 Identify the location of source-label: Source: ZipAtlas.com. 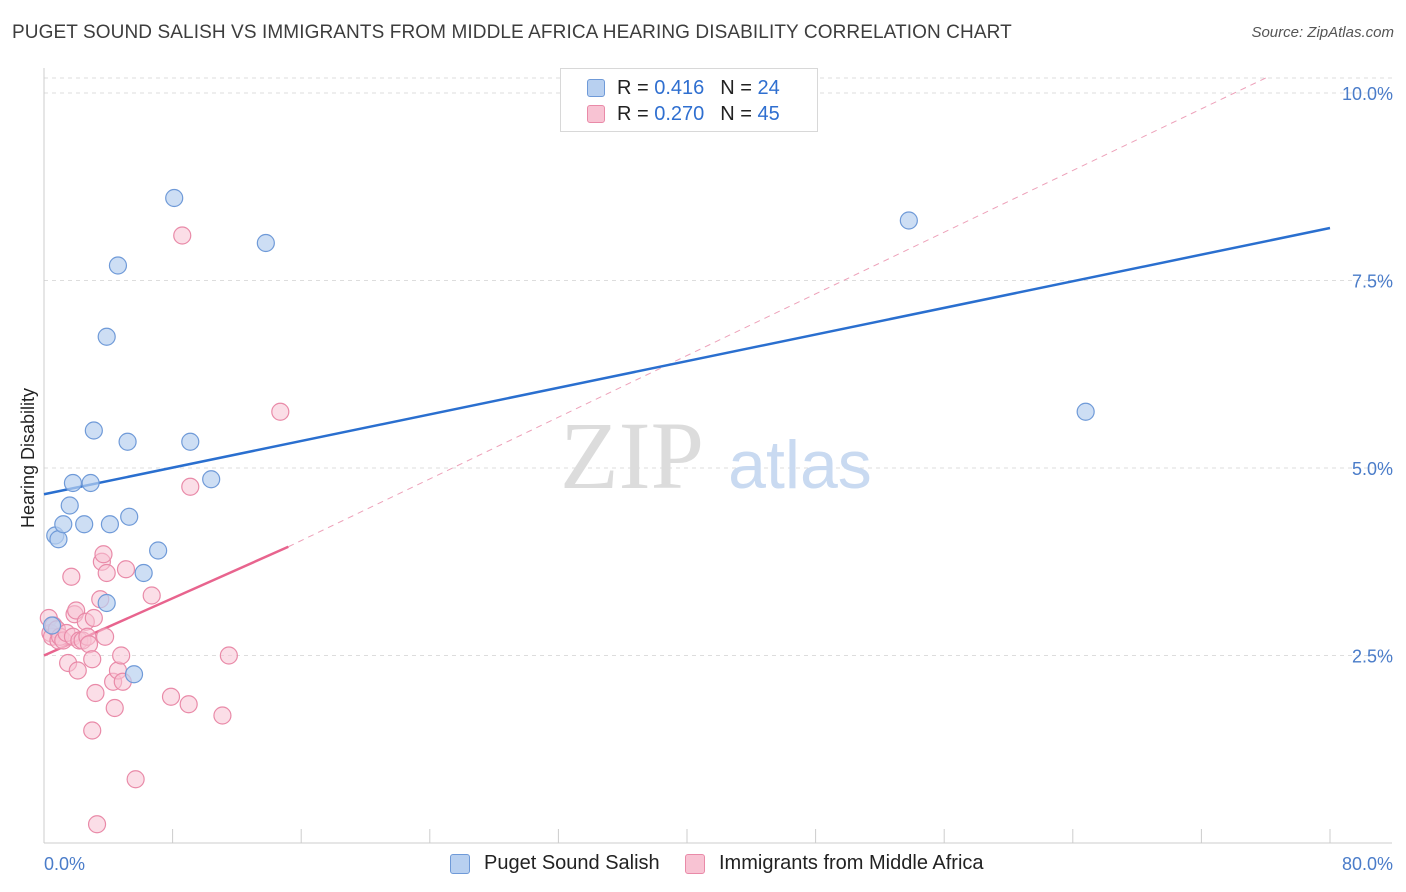
(1322, 32).